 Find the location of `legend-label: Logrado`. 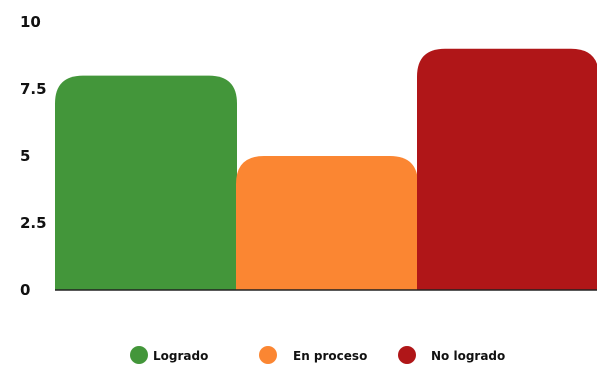

legend-label: Logrado is located at coordinates (180, 356).